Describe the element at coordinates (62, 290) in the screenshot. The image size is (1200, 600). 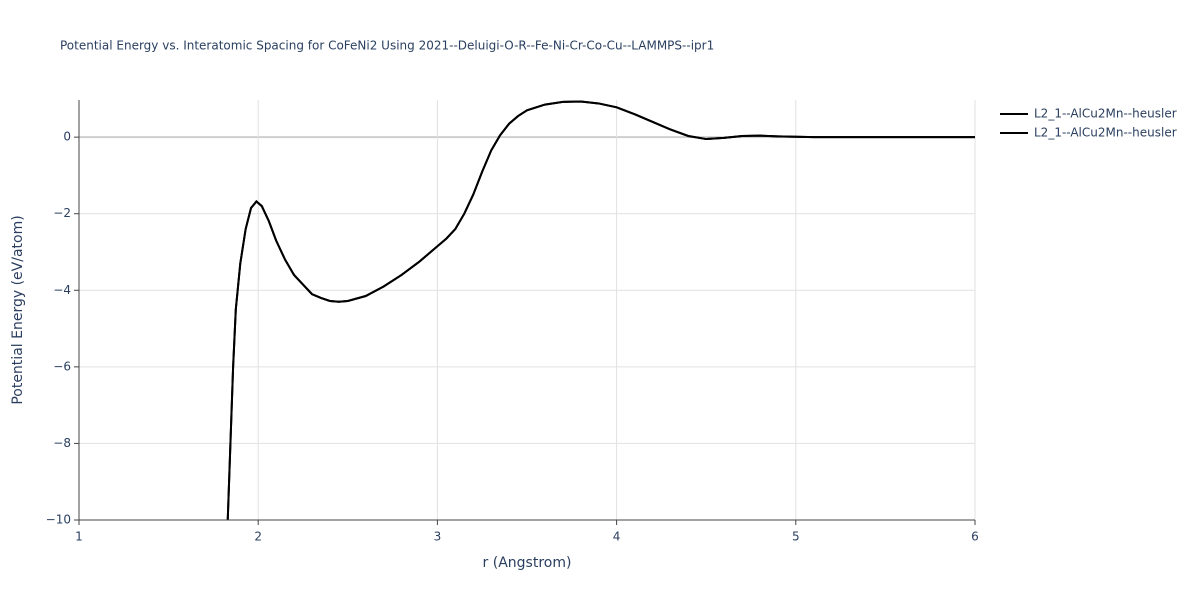
I see `y-tick-label: −4` at that location.